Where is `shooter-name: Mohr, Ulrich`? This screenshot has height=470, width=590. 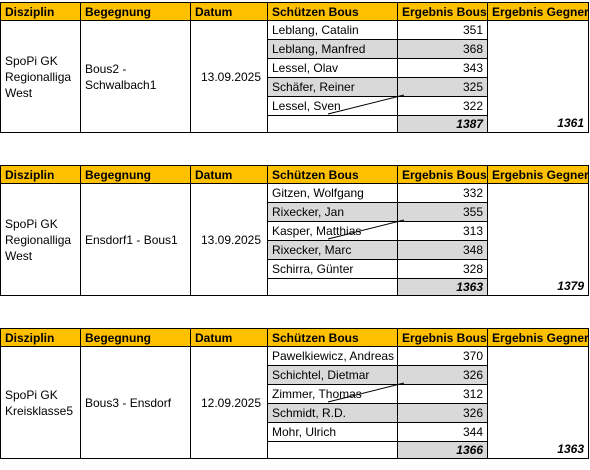 shooter-name: Mohr, Ulrich is located at coordinates (333, 432).